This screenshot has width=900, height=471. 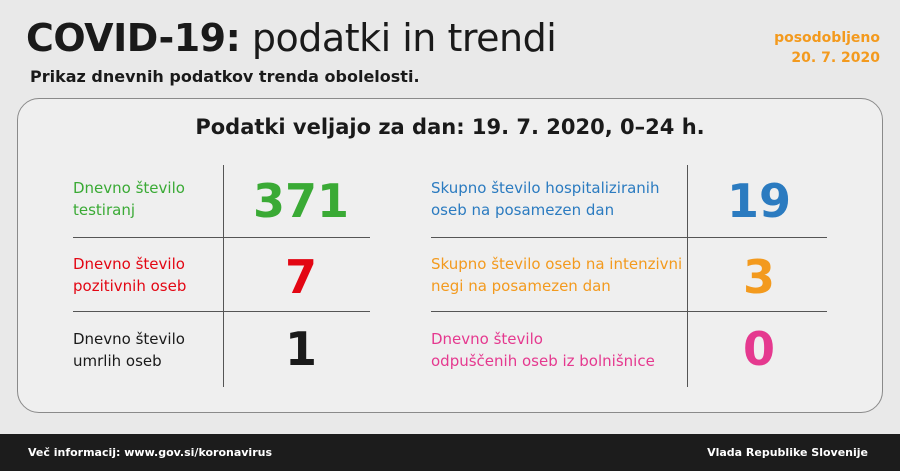 I want to click on stat-value-deaths: 1, so click(x=300, y=349).